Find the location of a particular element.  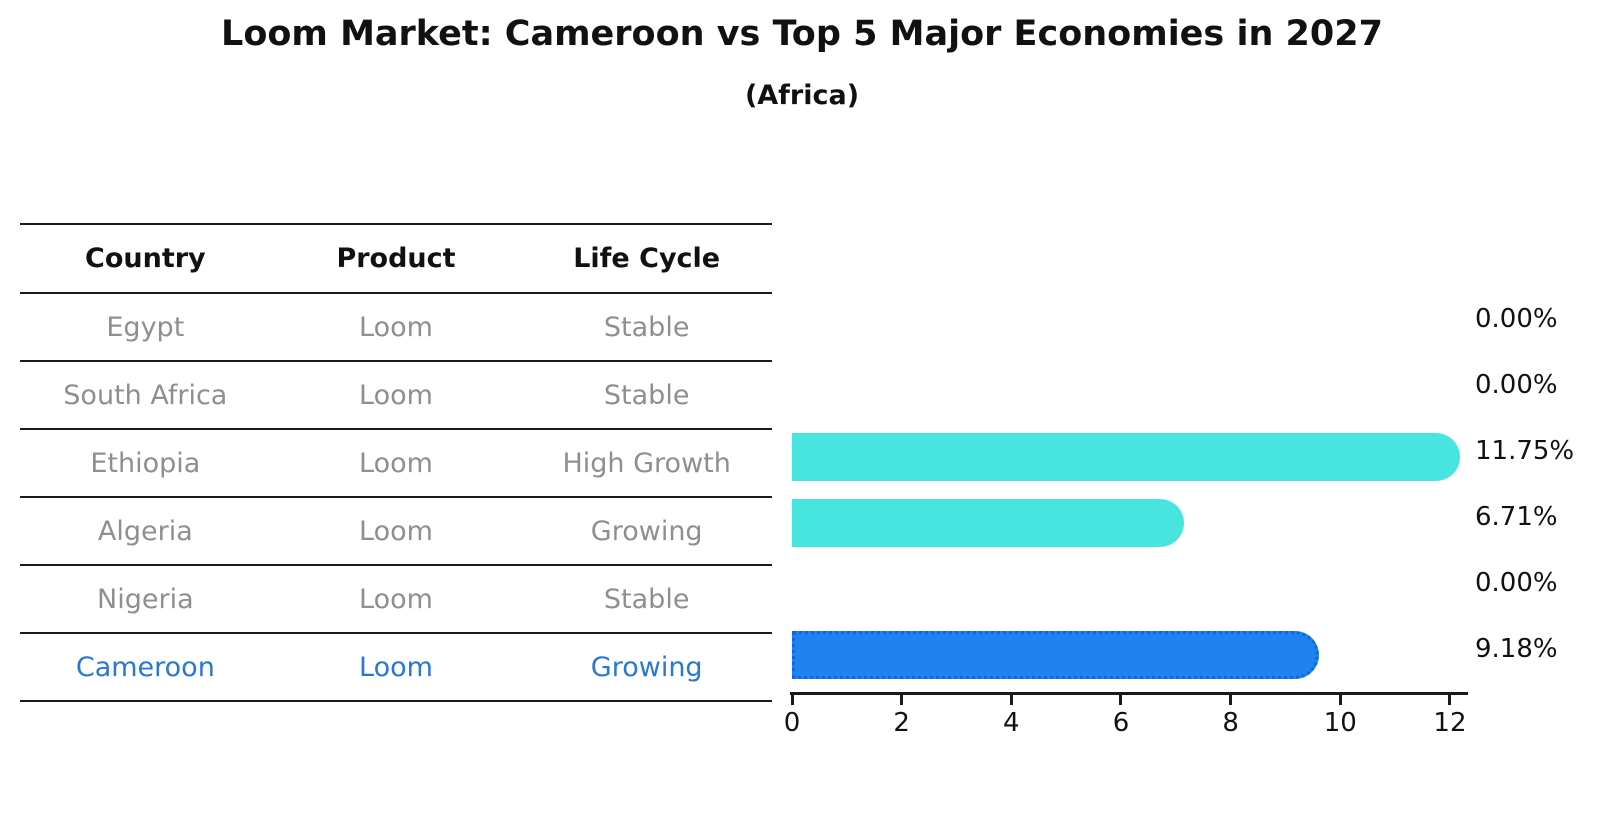

header-cell-country: Country is located at coordinates (145, 258).